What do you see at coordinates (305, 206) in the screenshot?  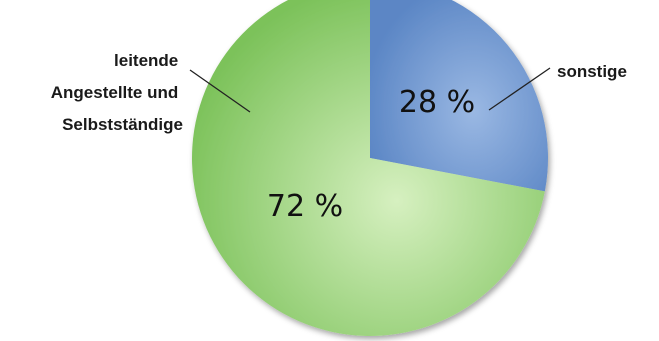 I see `value-label-leitende: 72 %` at bounding box center [305, 206].